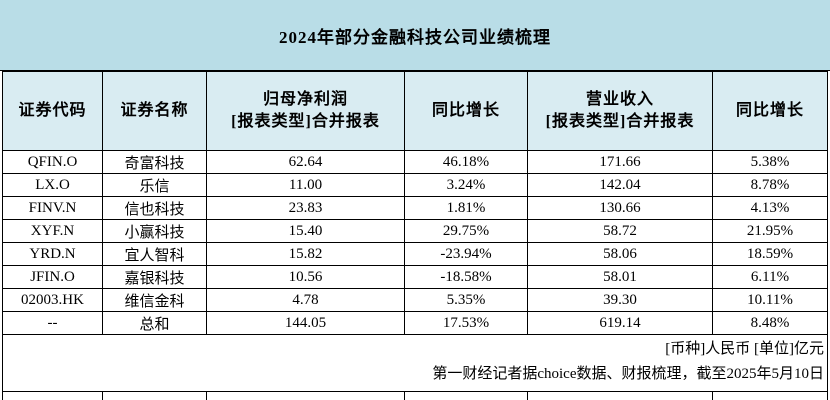 Image resolution: width=830 pixels, height=400 pixels. Describe the element at coordinates (52, 277) in the screenshot. I see `cell-code: JFIN.O` at that location.